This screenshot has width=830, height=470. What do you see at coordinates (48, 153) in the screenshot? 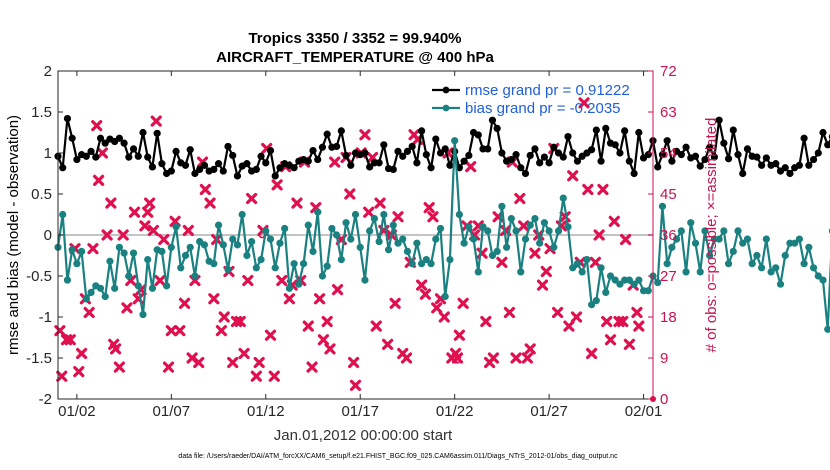
I see `y-left-tick-label: 1` at bounding box center [48, 153].